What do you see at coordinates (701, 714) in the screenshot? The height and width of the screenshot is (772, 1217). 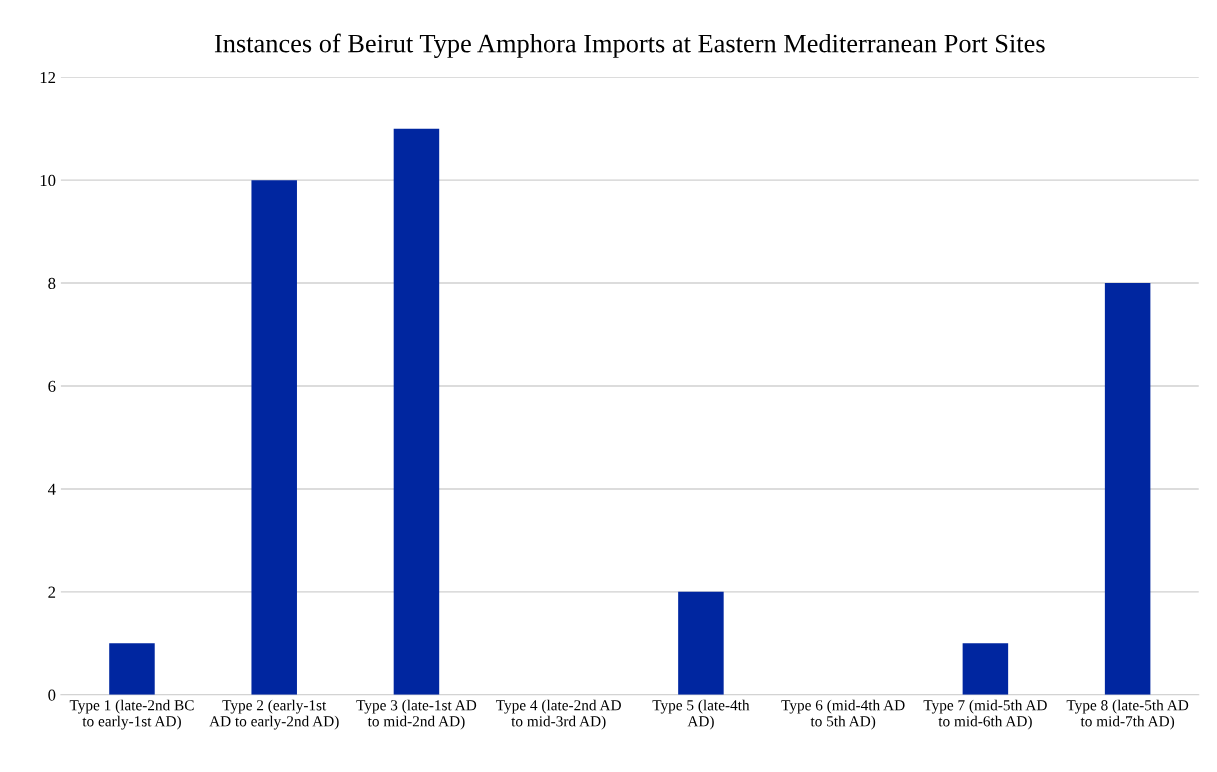 I see `x-tick-label: Type 5 (late-4th AD)` at bounding box center [701, 714].